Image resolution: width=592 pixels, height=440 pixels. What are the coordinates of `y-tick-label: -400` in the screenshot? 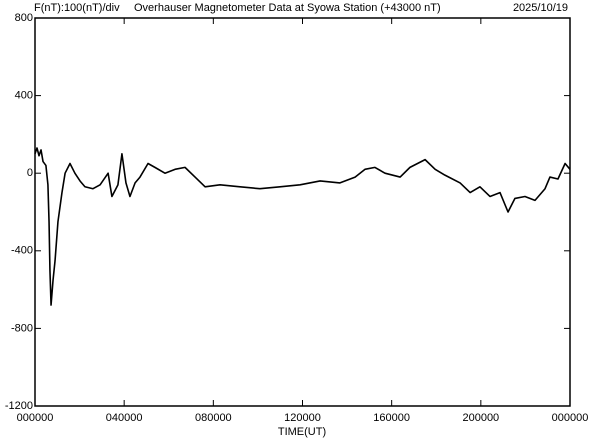 It's located at (22, 251).